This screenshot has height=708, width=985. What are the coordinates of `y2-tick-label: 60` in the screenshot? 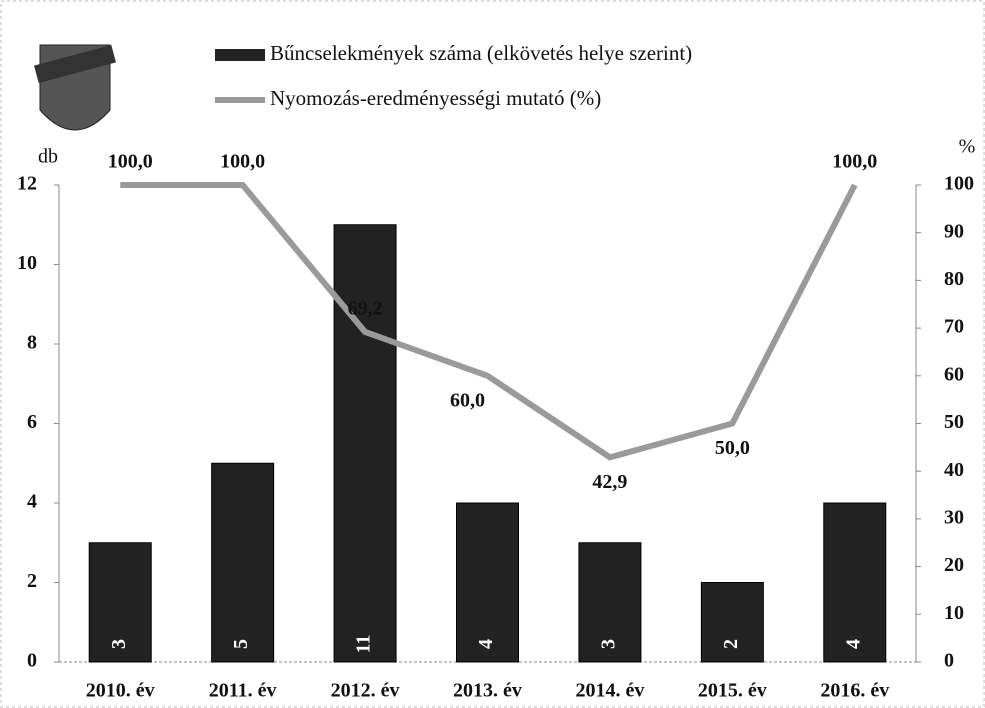 It's located at (954, 374).